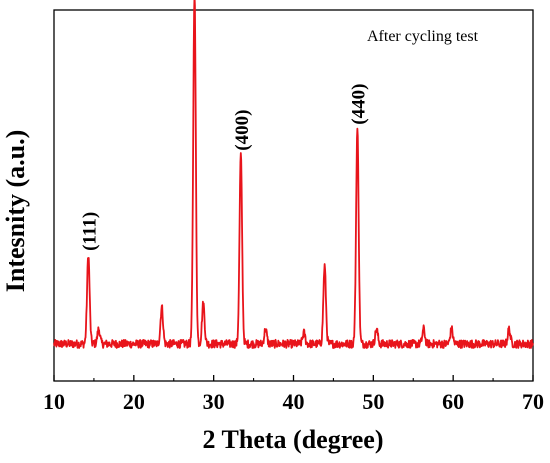  I want to click on x-tick-label: 60, so click(453, 401).